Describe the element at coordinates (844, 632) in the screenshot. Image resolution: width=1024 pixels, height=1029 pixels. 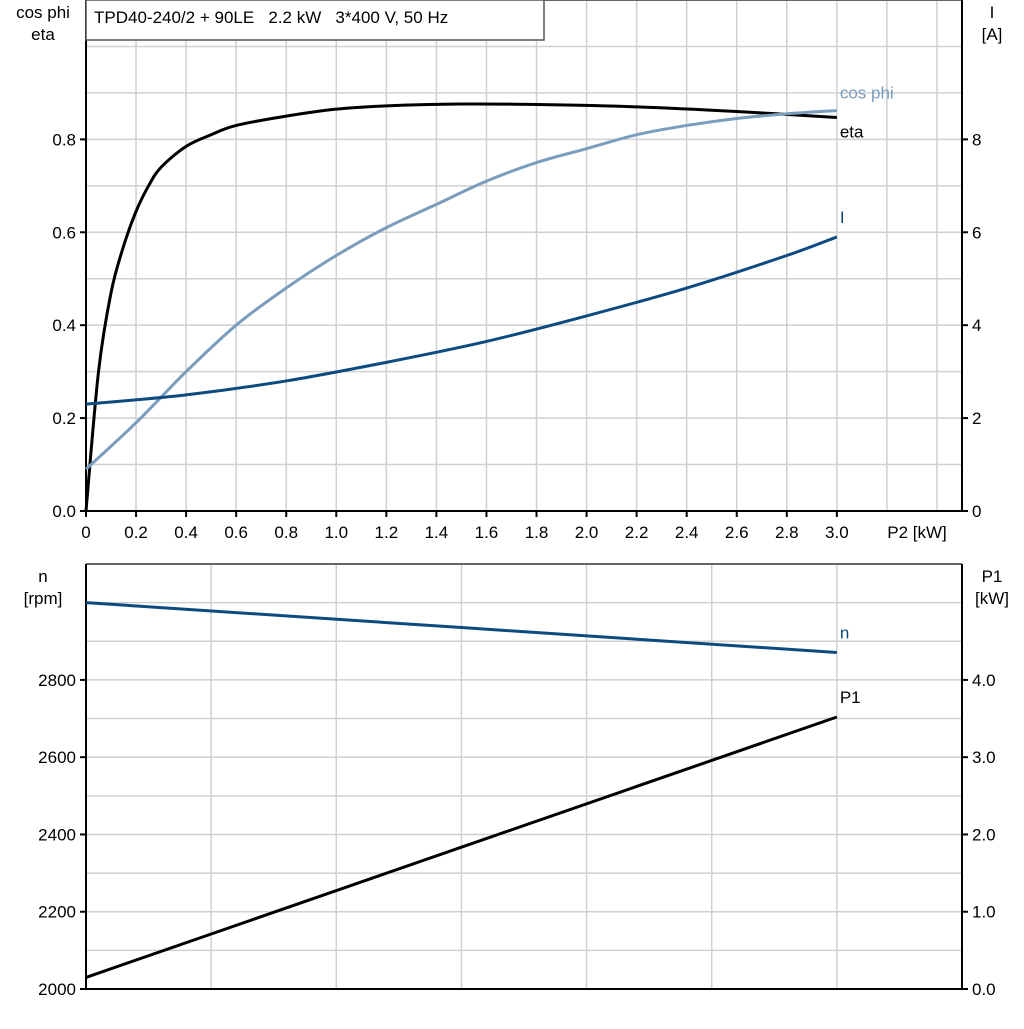
I see `series-label-n: n` at that location.